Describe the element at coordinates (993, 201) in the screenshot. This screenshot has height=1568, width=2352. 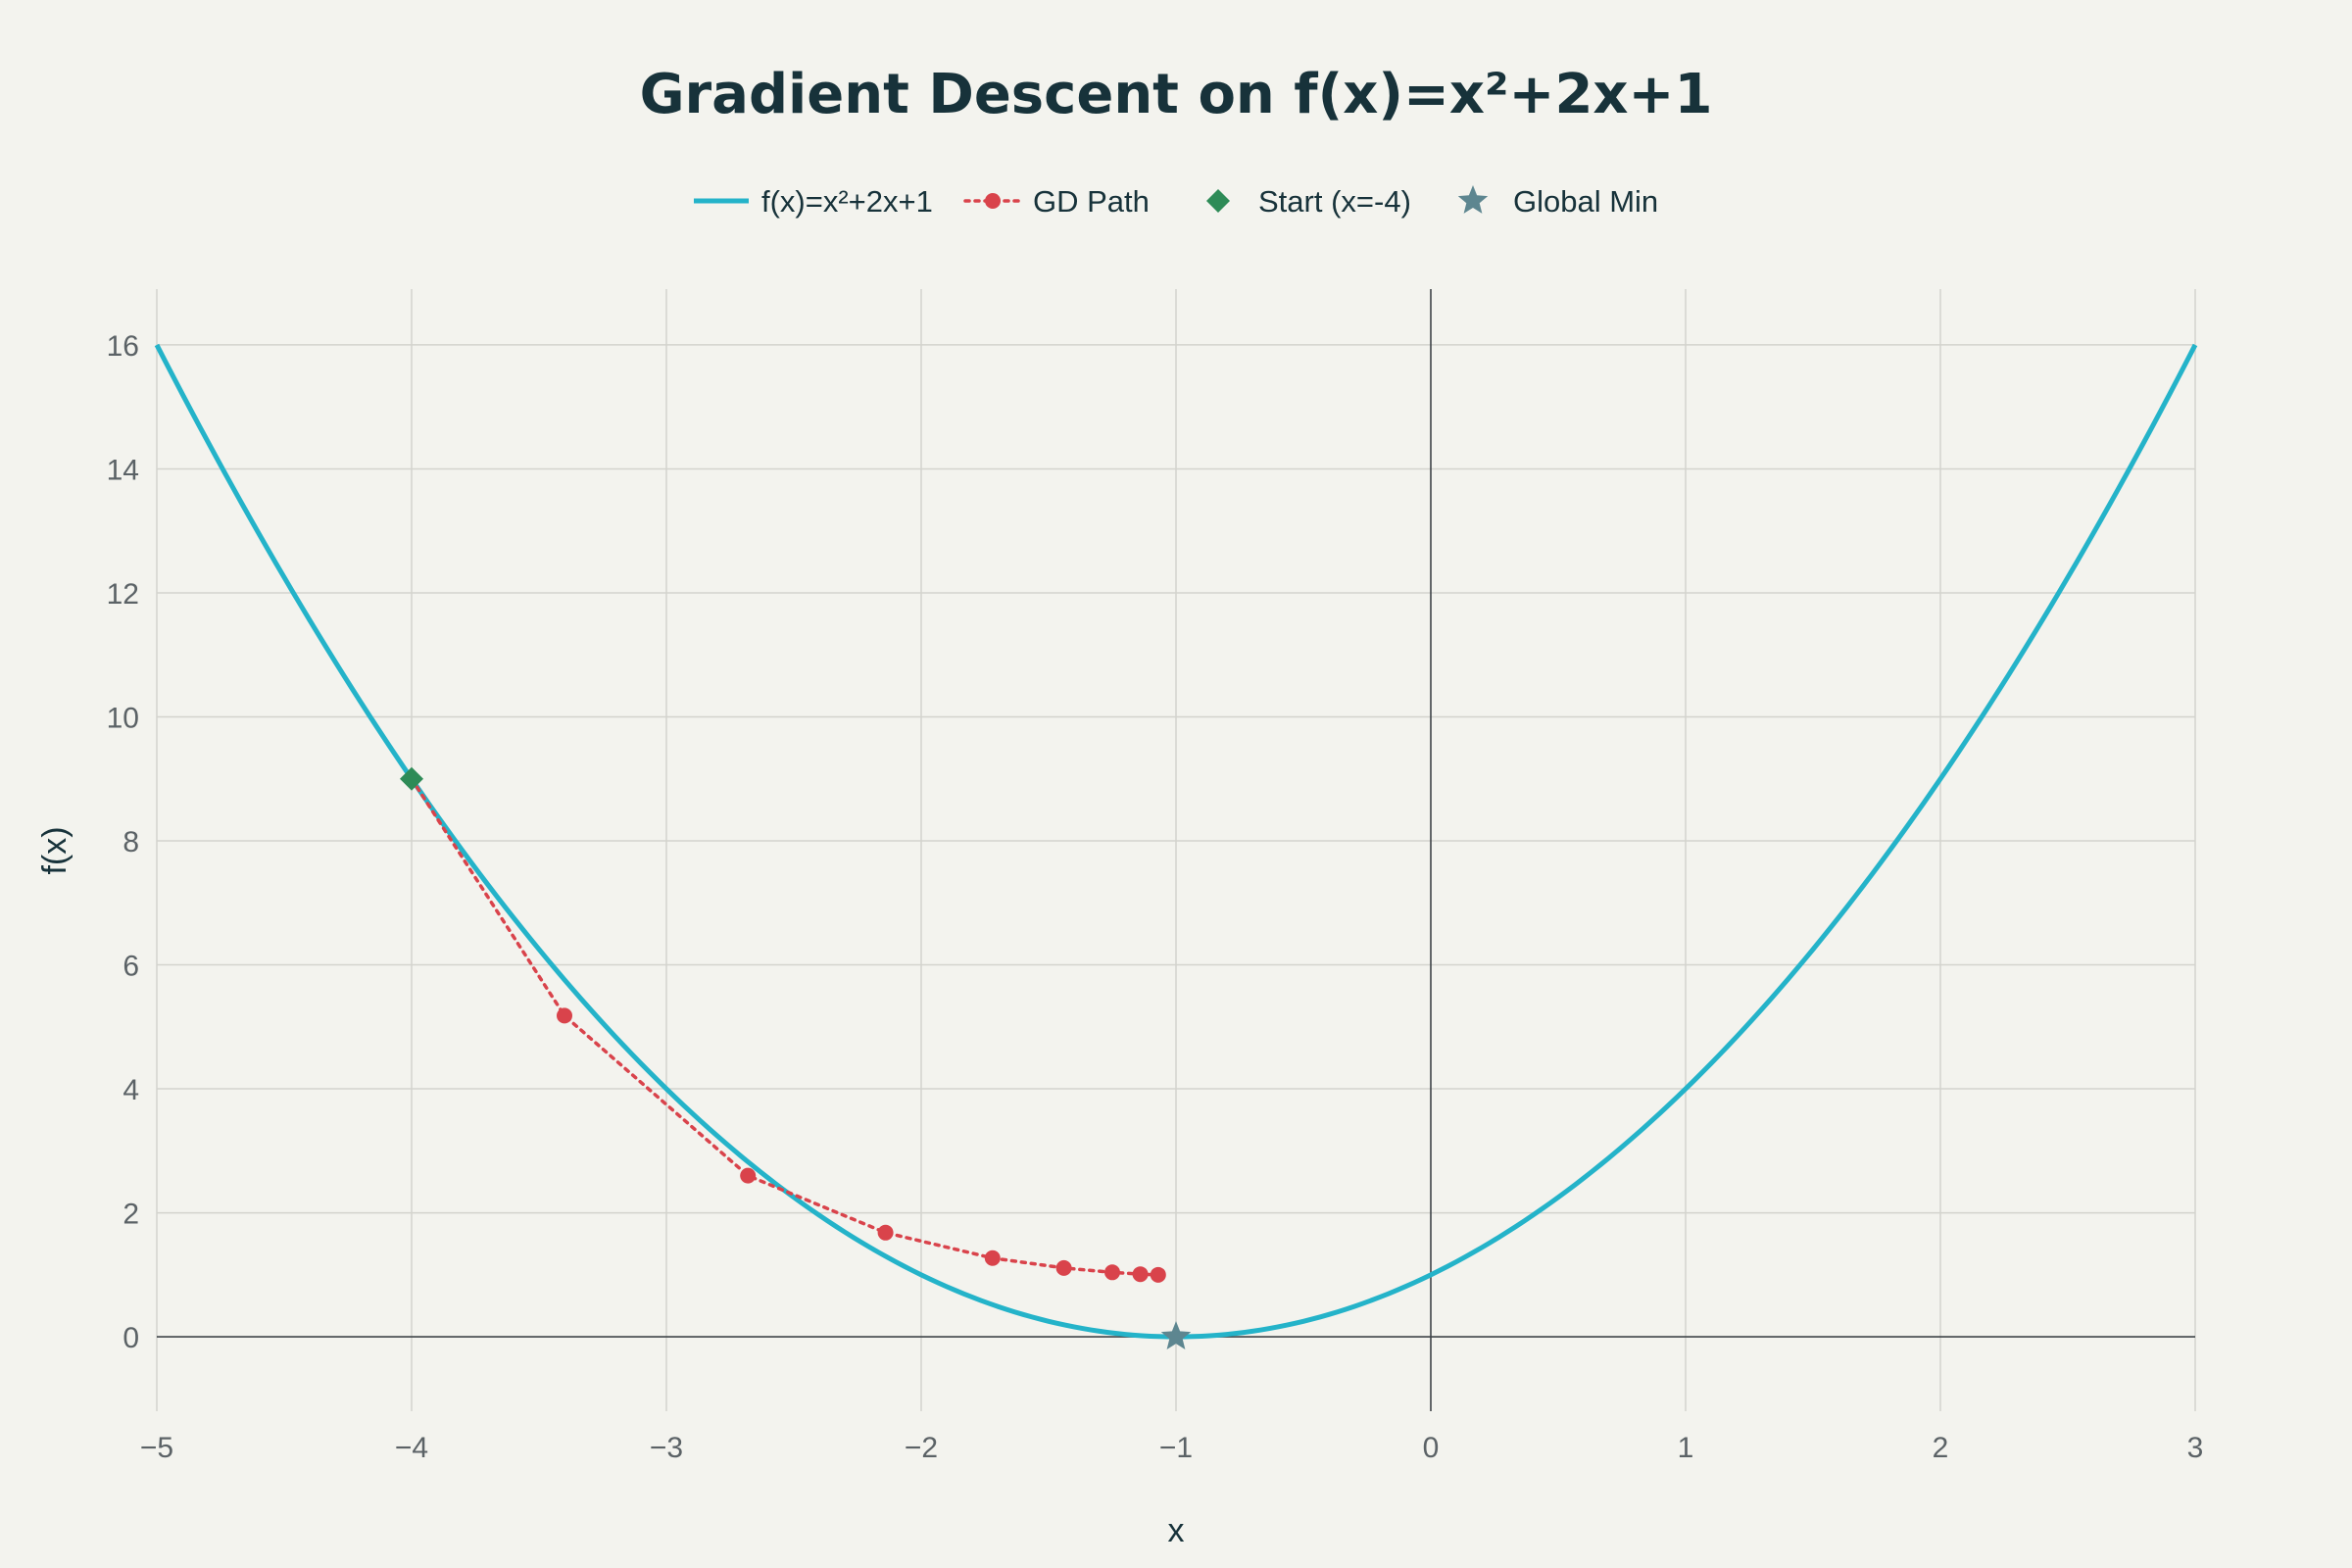
I see `legend-swatch-dot` at that location.